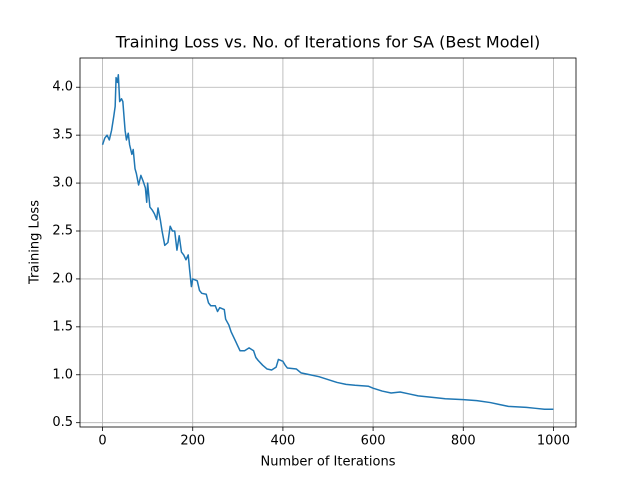 This screenshot has width=640, height=480. What do you see at coordinates (62, 326) in the screenshot?
I see `y-tick-label: 1.5` at bounding box center [62, 326].